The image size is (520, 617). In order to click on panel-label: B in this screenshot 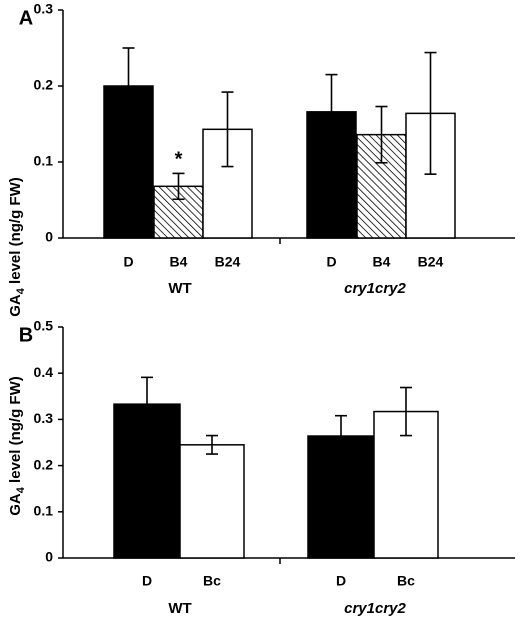, I will do `click(26, 335)`.